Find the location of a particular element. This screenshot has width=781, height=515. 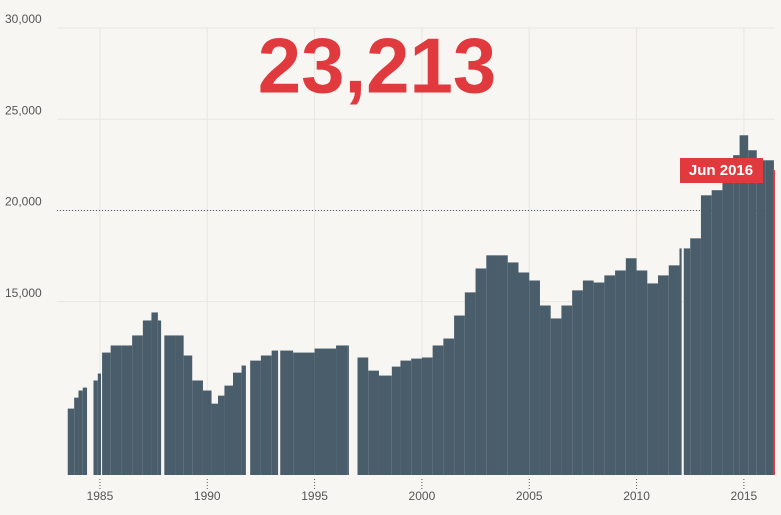

x-tick-label: 2015 is located at coordinates (744, 496).